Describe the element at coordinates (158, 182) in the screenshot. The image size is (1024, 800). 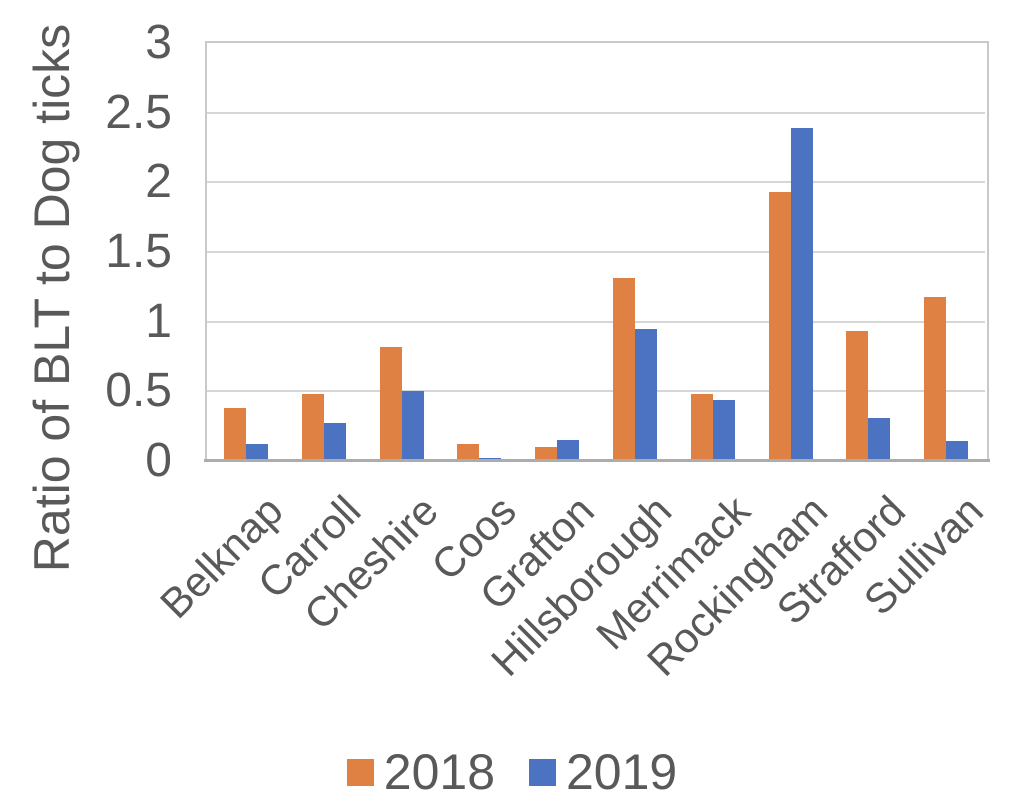
I see `y-tick-label: 2` at that location.